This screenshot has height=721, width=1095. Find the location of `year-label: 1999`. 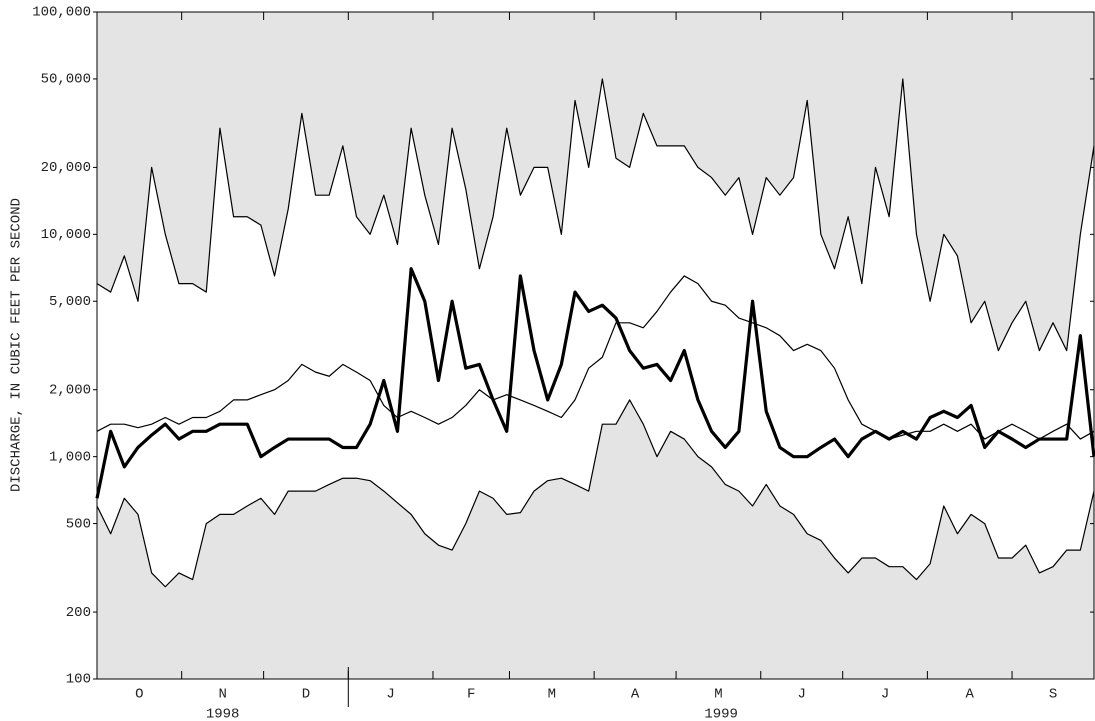

year-label: 1999 is located at coordinates (721, 714).